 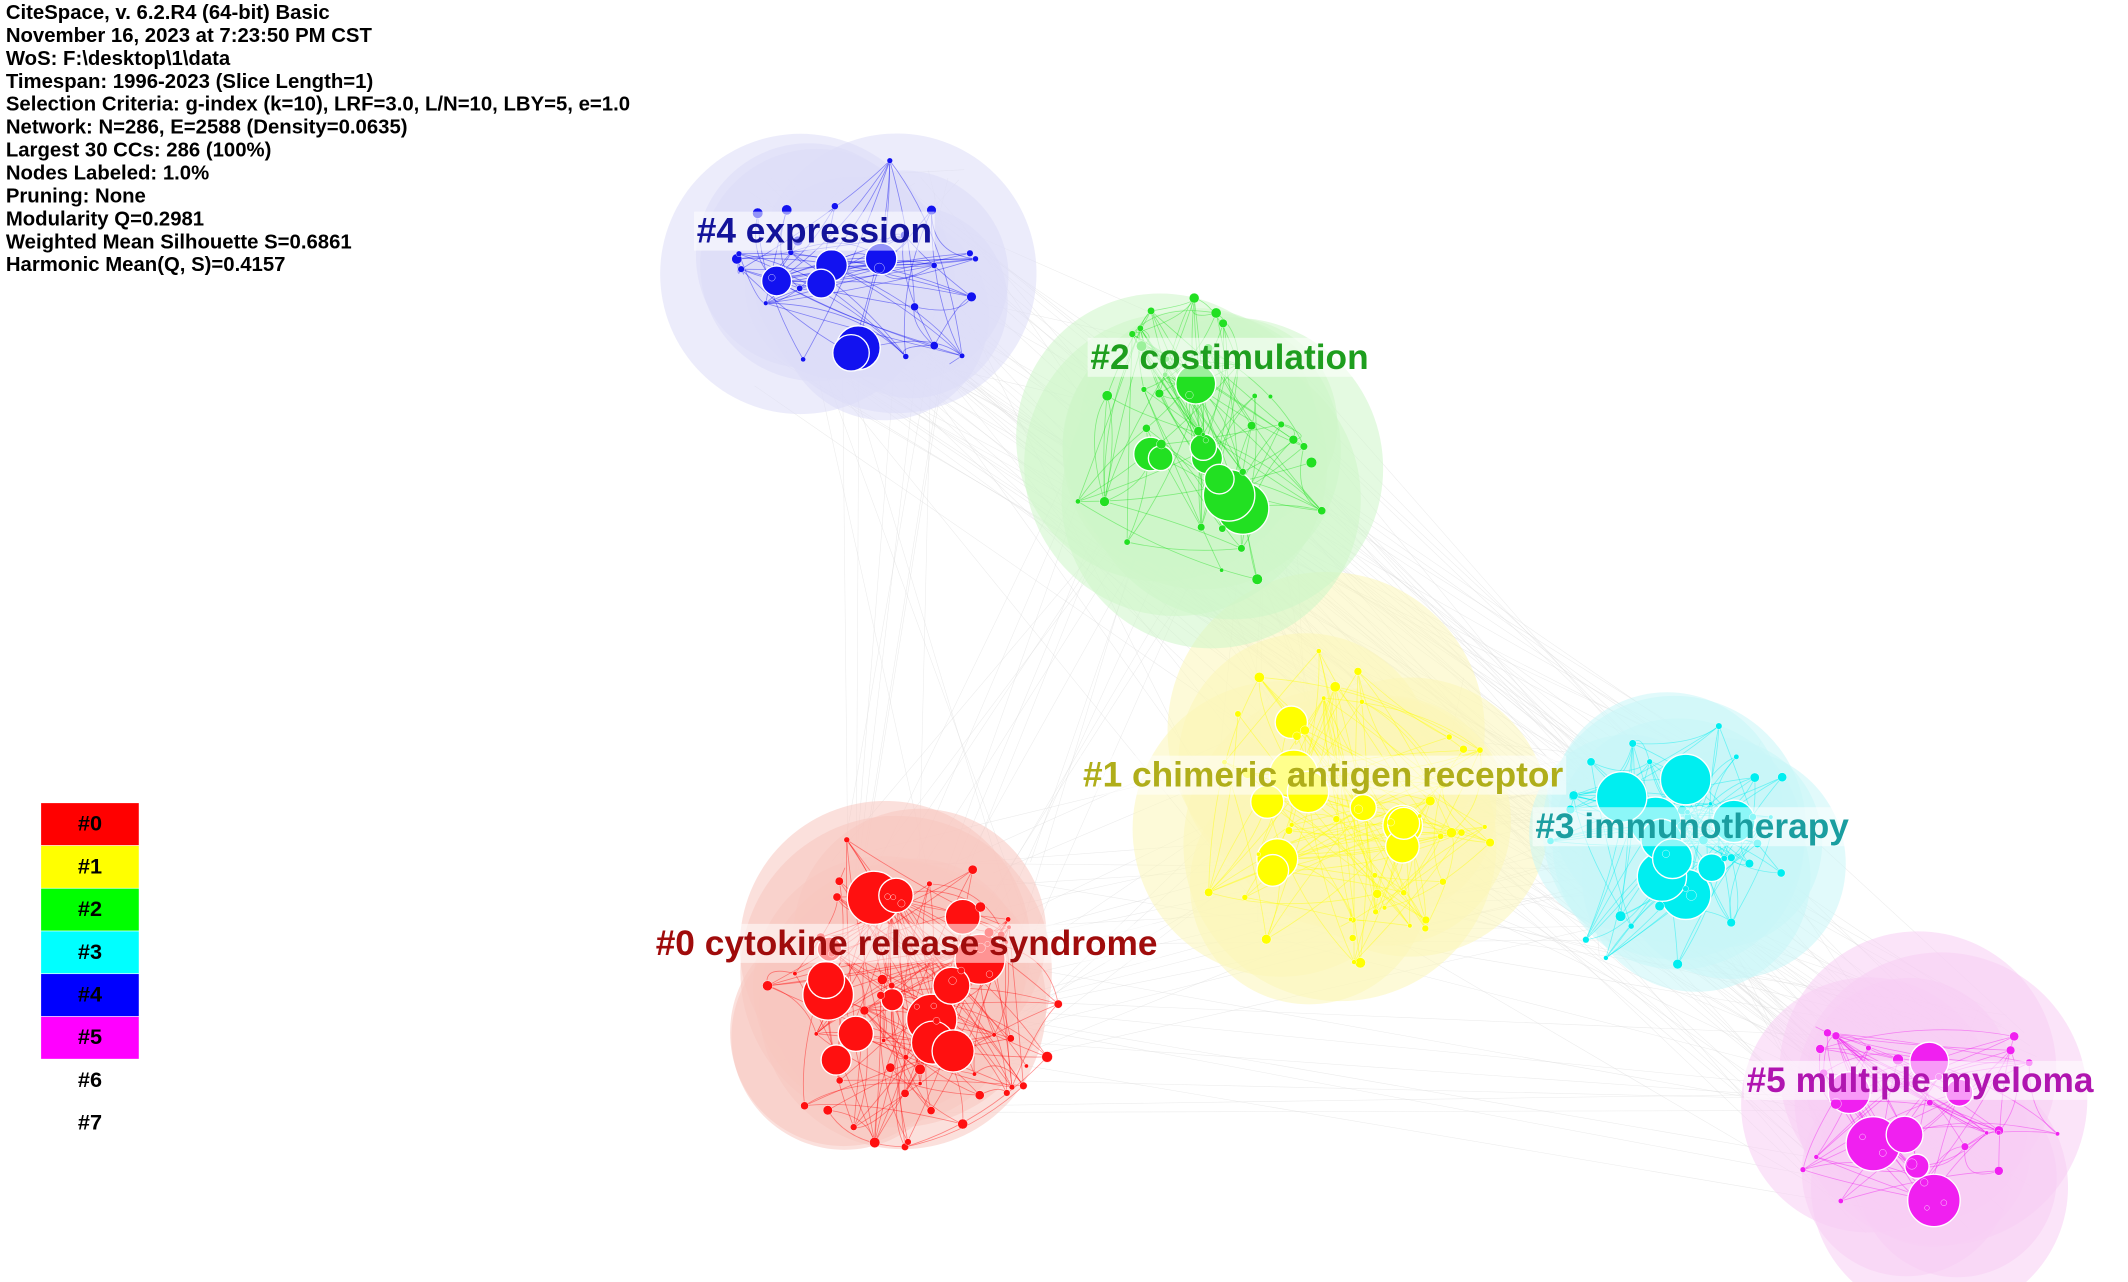 I want to click on background-edge, so click(x=1401, y=1129).